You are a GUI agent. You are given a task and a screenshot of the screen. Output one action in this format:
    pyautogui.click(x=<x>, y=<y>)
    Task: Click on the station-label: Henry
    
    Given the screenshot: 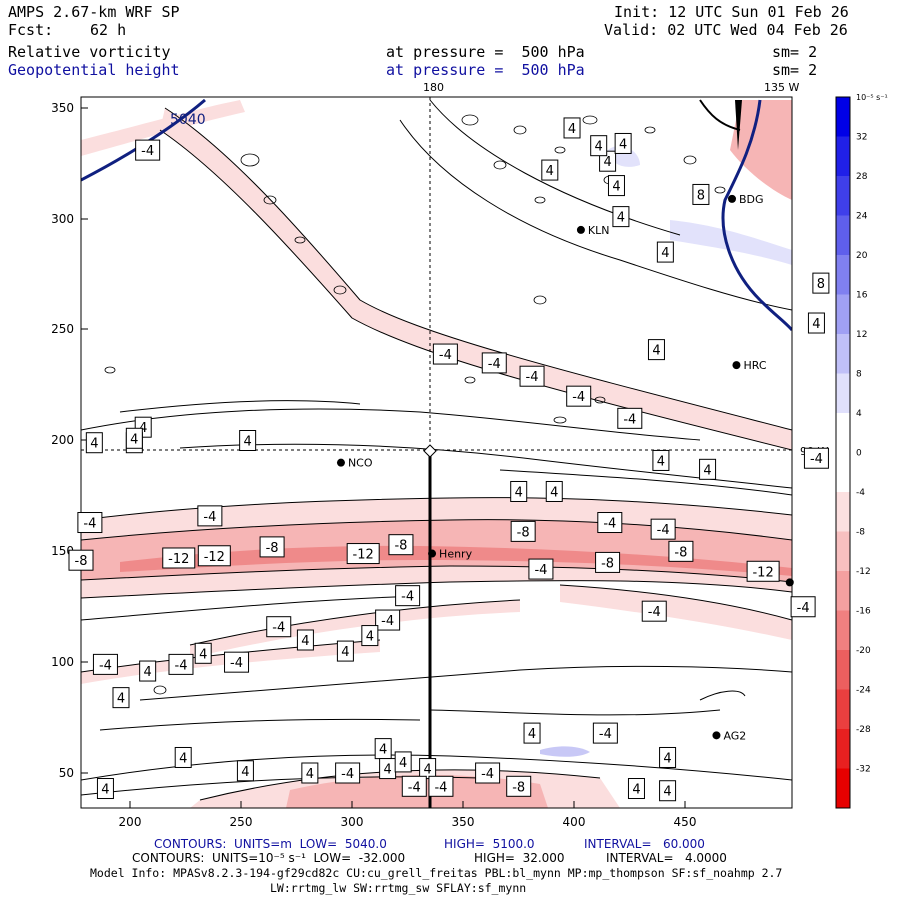 What is the action you would take?
    pyautogui.click(x=456, y=554)
    